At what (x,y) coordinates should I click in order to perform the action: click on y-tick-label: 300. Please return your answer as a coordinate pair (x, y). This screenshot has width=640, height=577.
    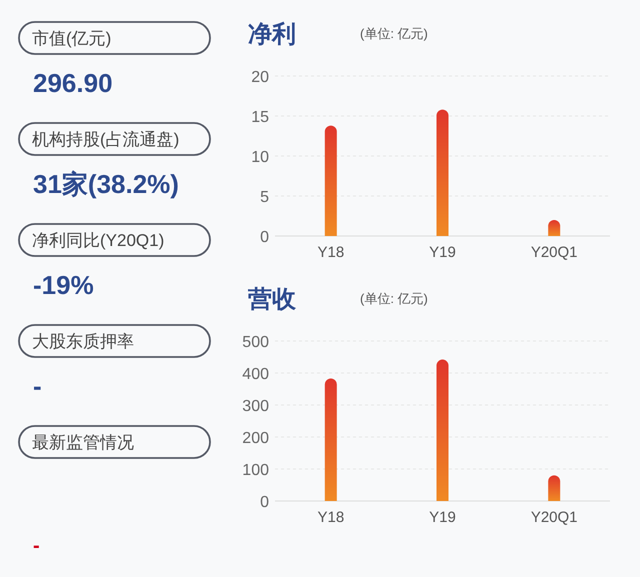
    Looking at the image, I should click on (256, 406).